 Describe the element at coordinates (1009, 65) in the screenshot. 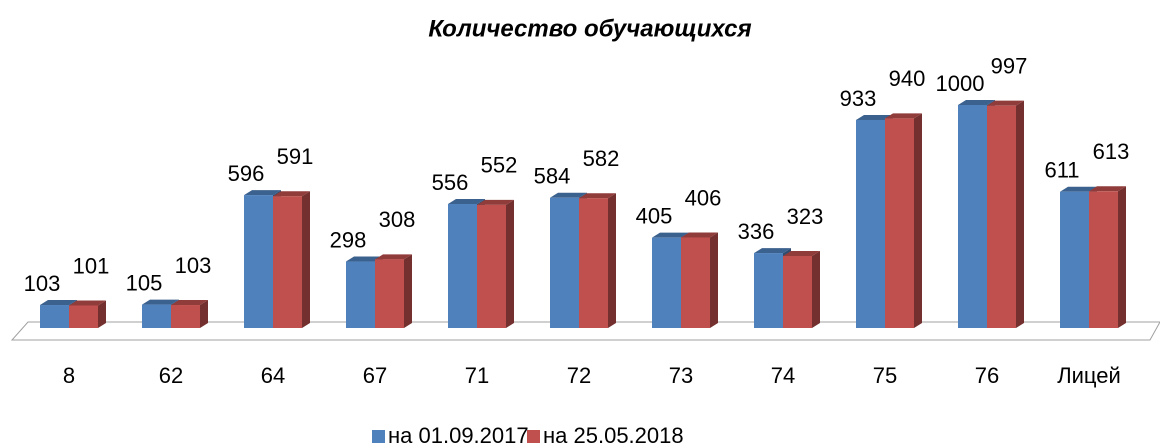

I see `data-label: 997` at that location.